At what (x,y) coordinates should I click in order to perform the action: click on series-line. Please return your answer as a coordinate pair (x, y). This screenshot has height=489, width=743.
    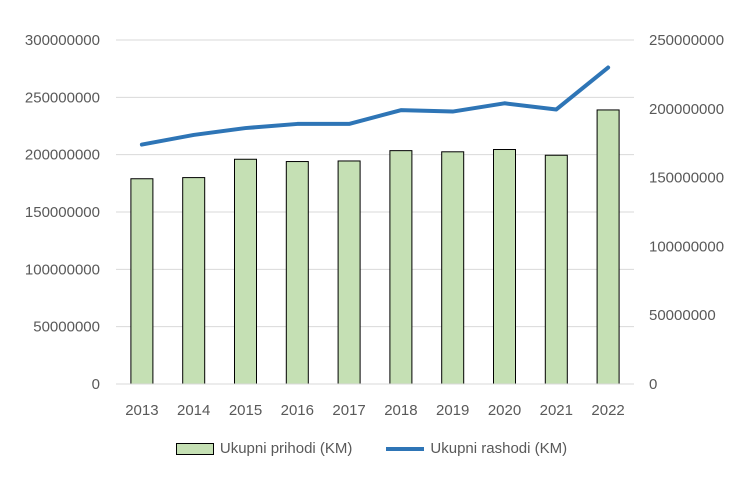
    Looking at the image, I should click on (375, 106).